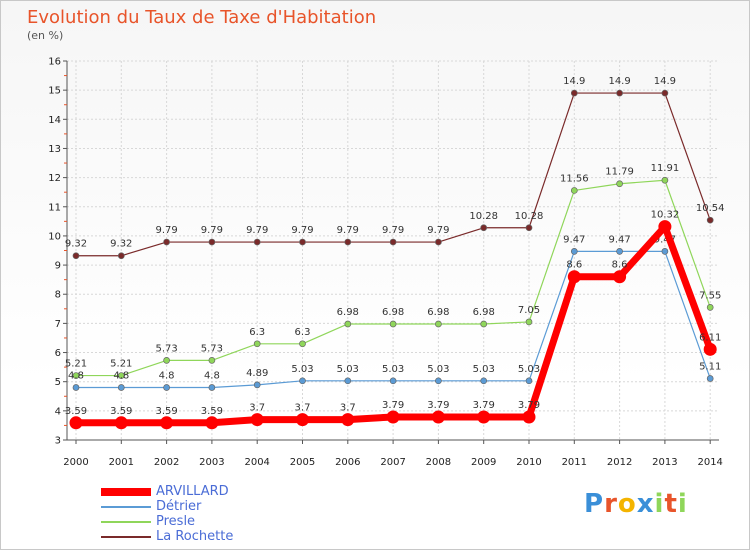  I want to click on legend-label: La Rochette, so click(195, 536).